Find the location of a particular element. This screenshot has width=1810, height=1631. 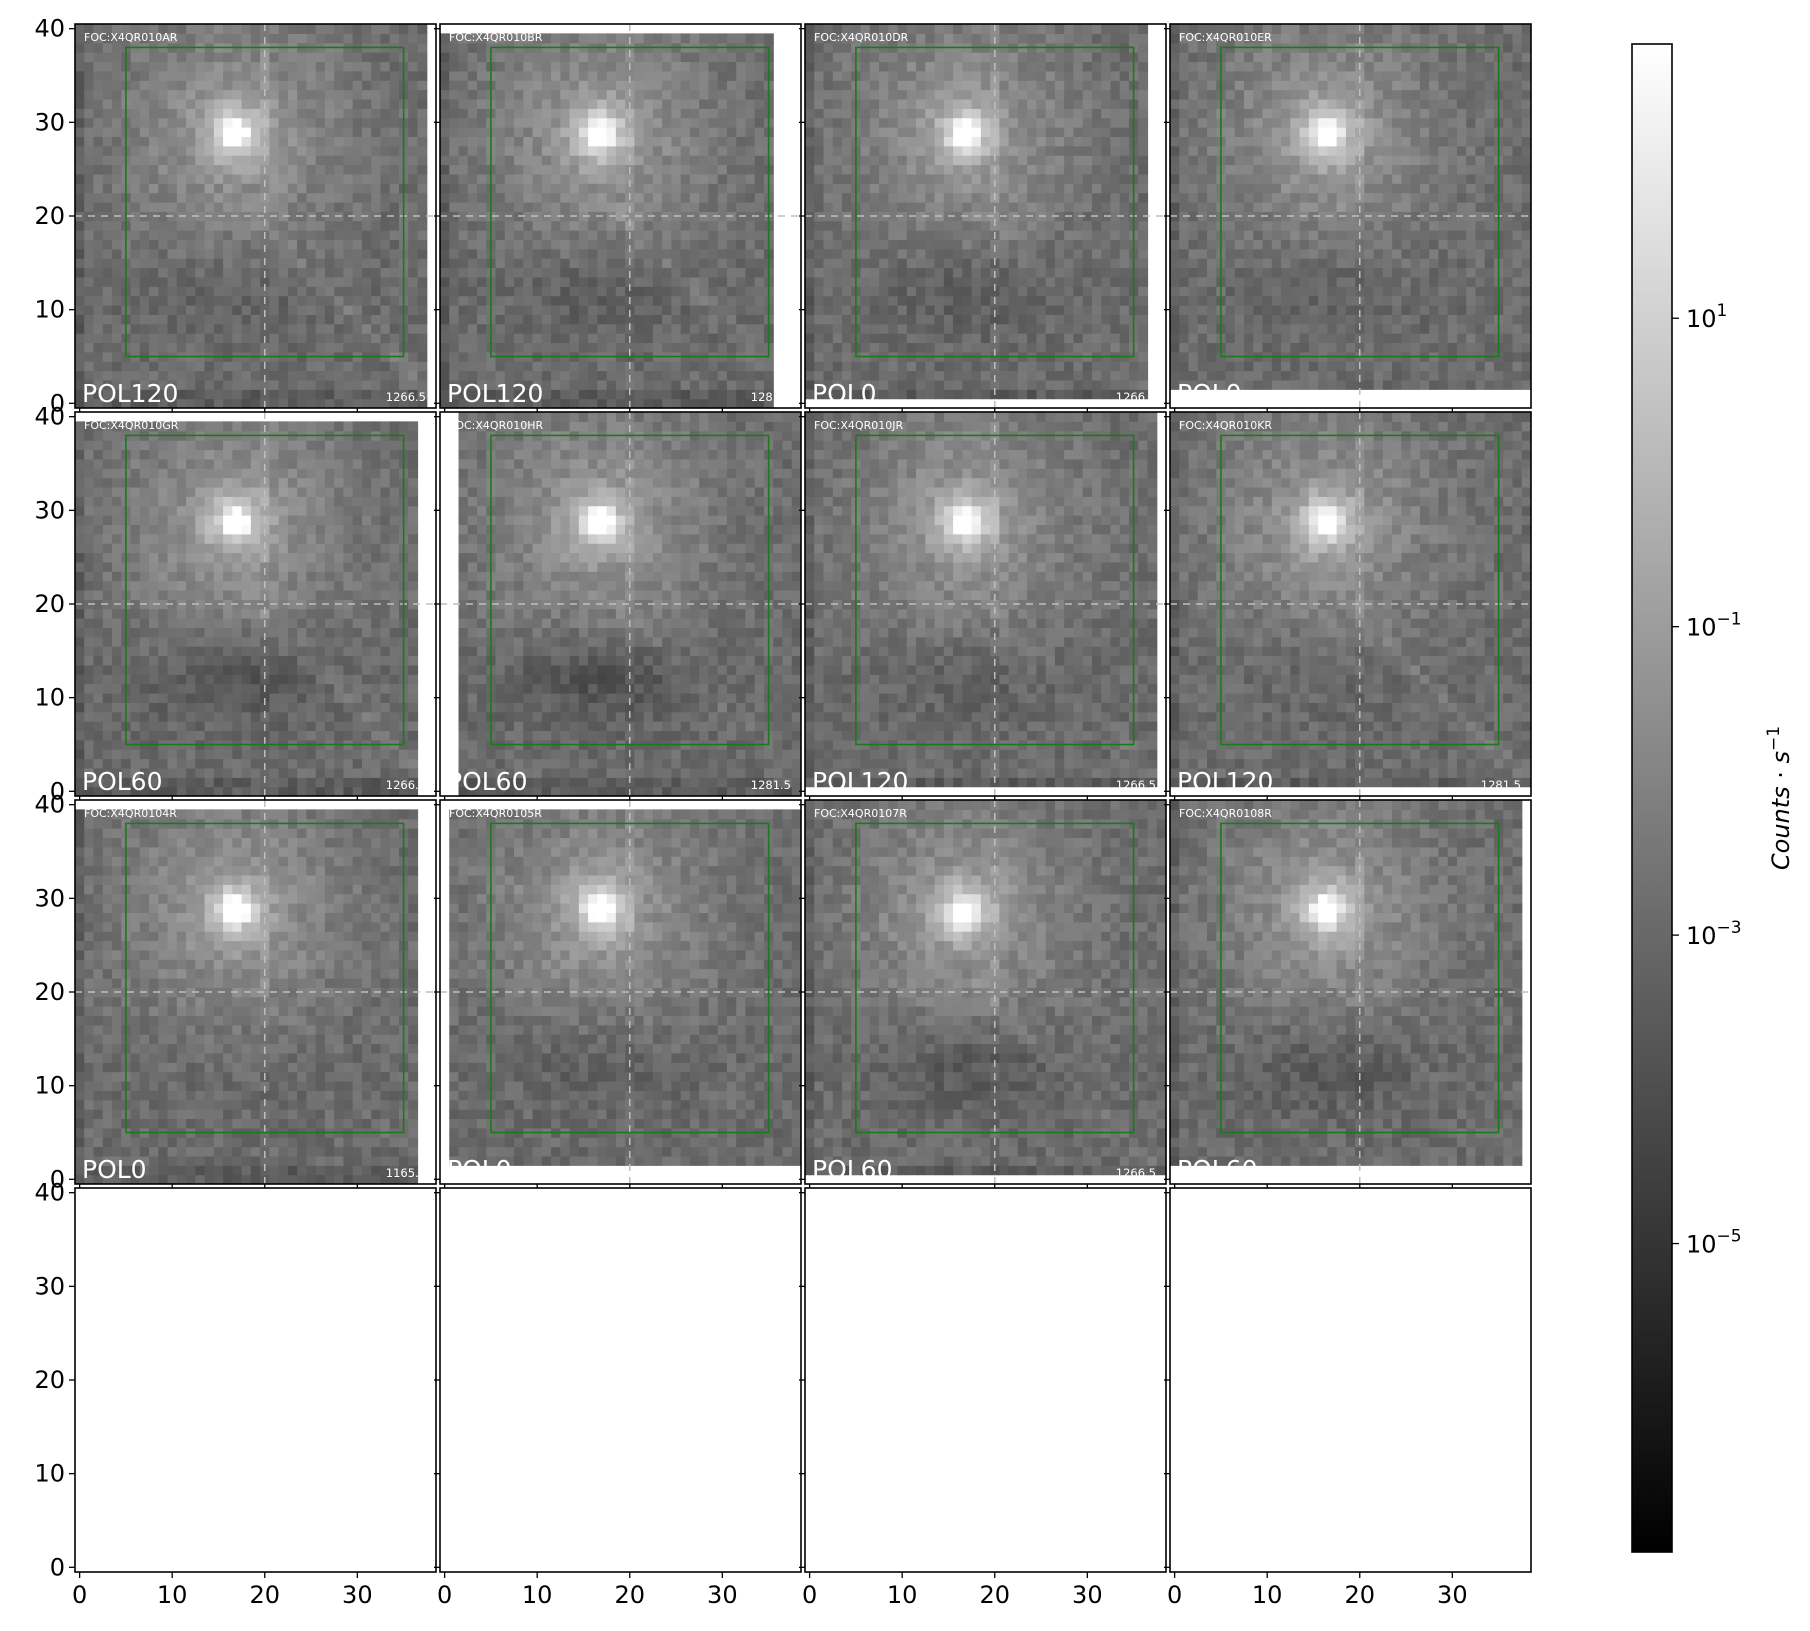

panel-id-label: FOC:X4QR010DR is located at coordinates (861, 37).